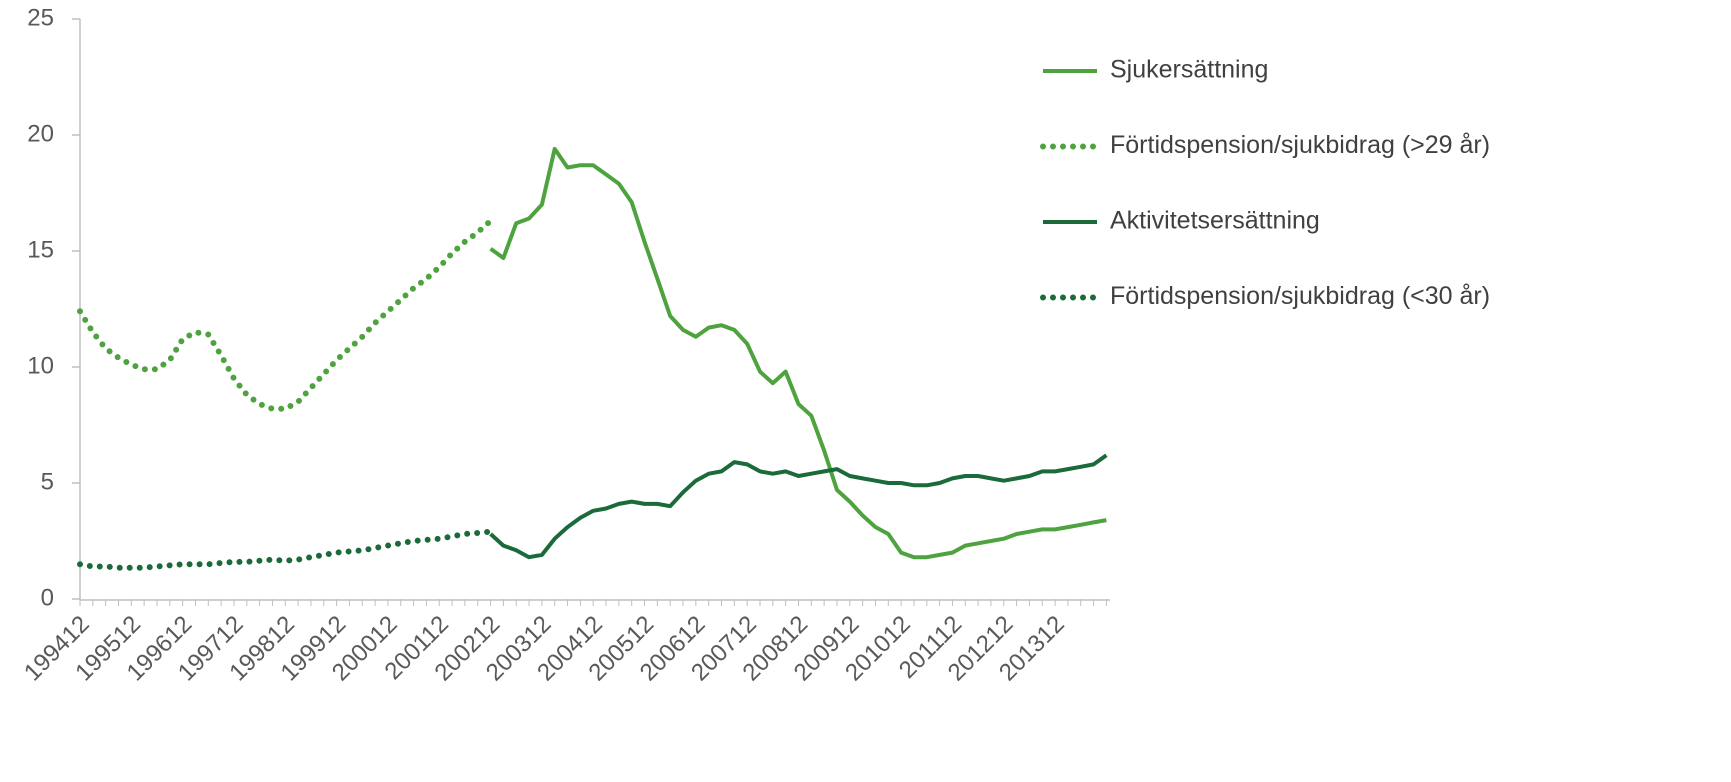  What do you see at coordinates (40, 365) in the screenshot?
I see `y-tick-label: 10` at bounding box center [40, 365].